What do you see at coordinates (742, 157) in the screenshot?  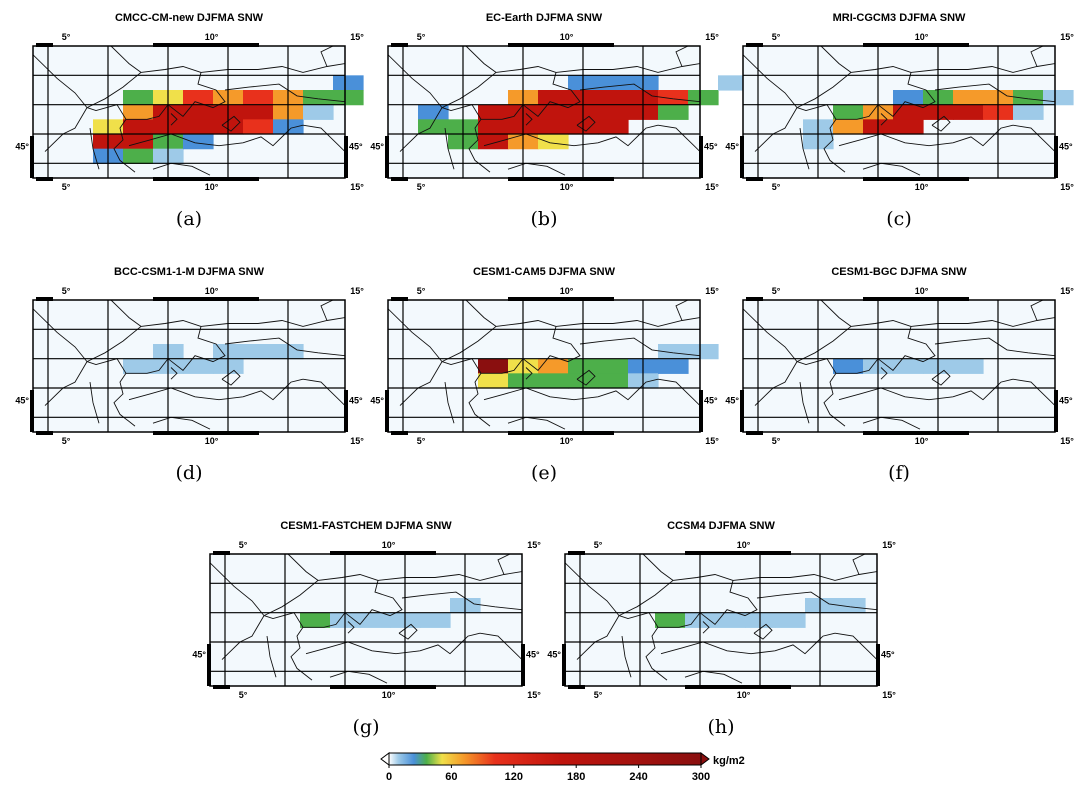 I see `scale-bar-left` at bounding box center [742, 157].